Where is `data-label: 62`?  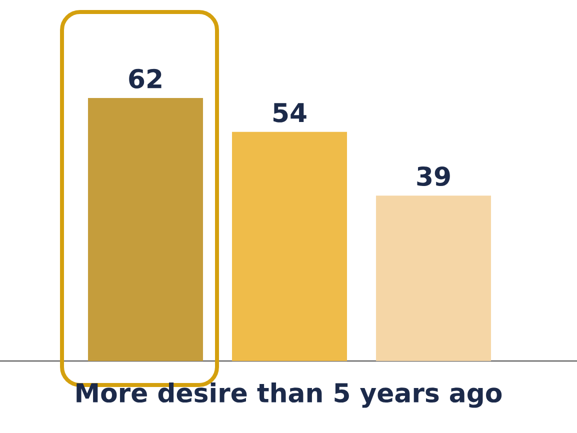 data-label: 62 is located at coordinates (145, 78).